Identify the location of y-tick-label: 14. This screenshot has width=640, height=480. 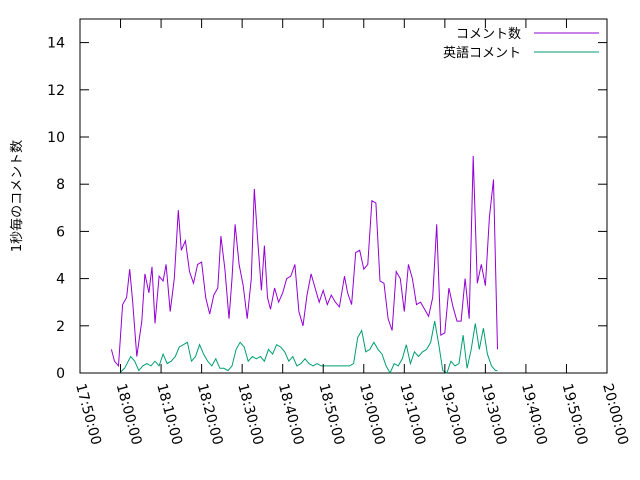
(56, 44).